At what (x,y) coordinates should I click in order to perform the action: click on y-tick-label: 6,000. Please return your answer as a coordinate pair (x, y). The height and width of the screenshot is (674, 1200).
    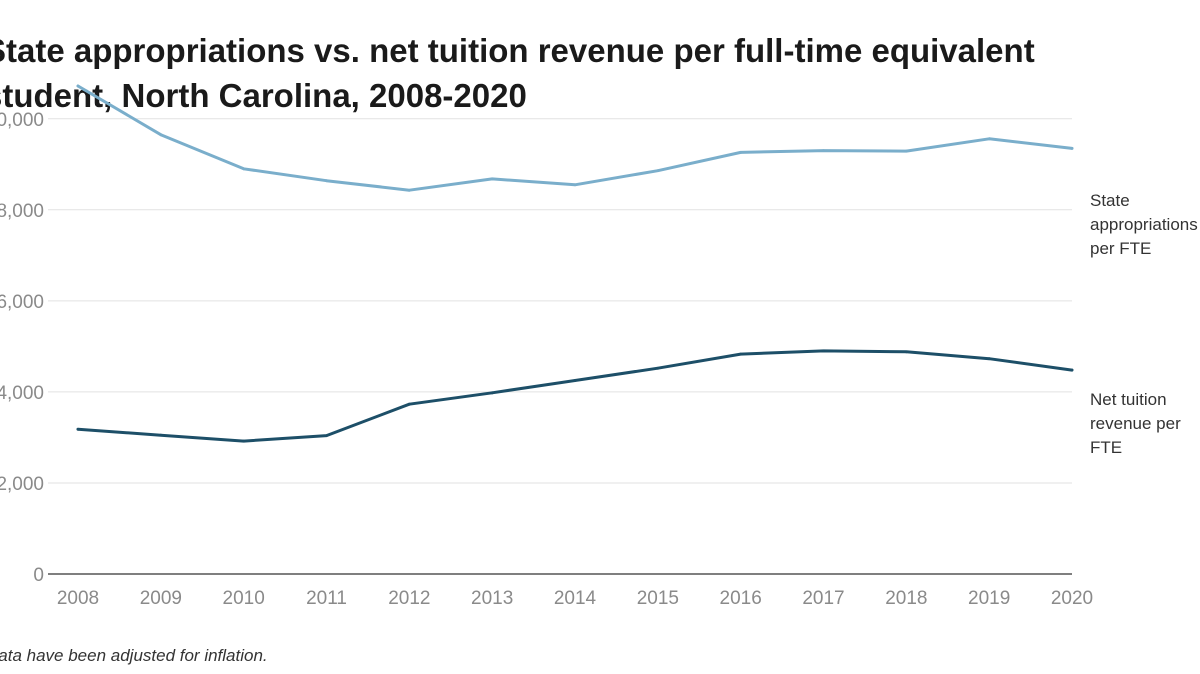
    Looking at the image, I should click on (22, 302).